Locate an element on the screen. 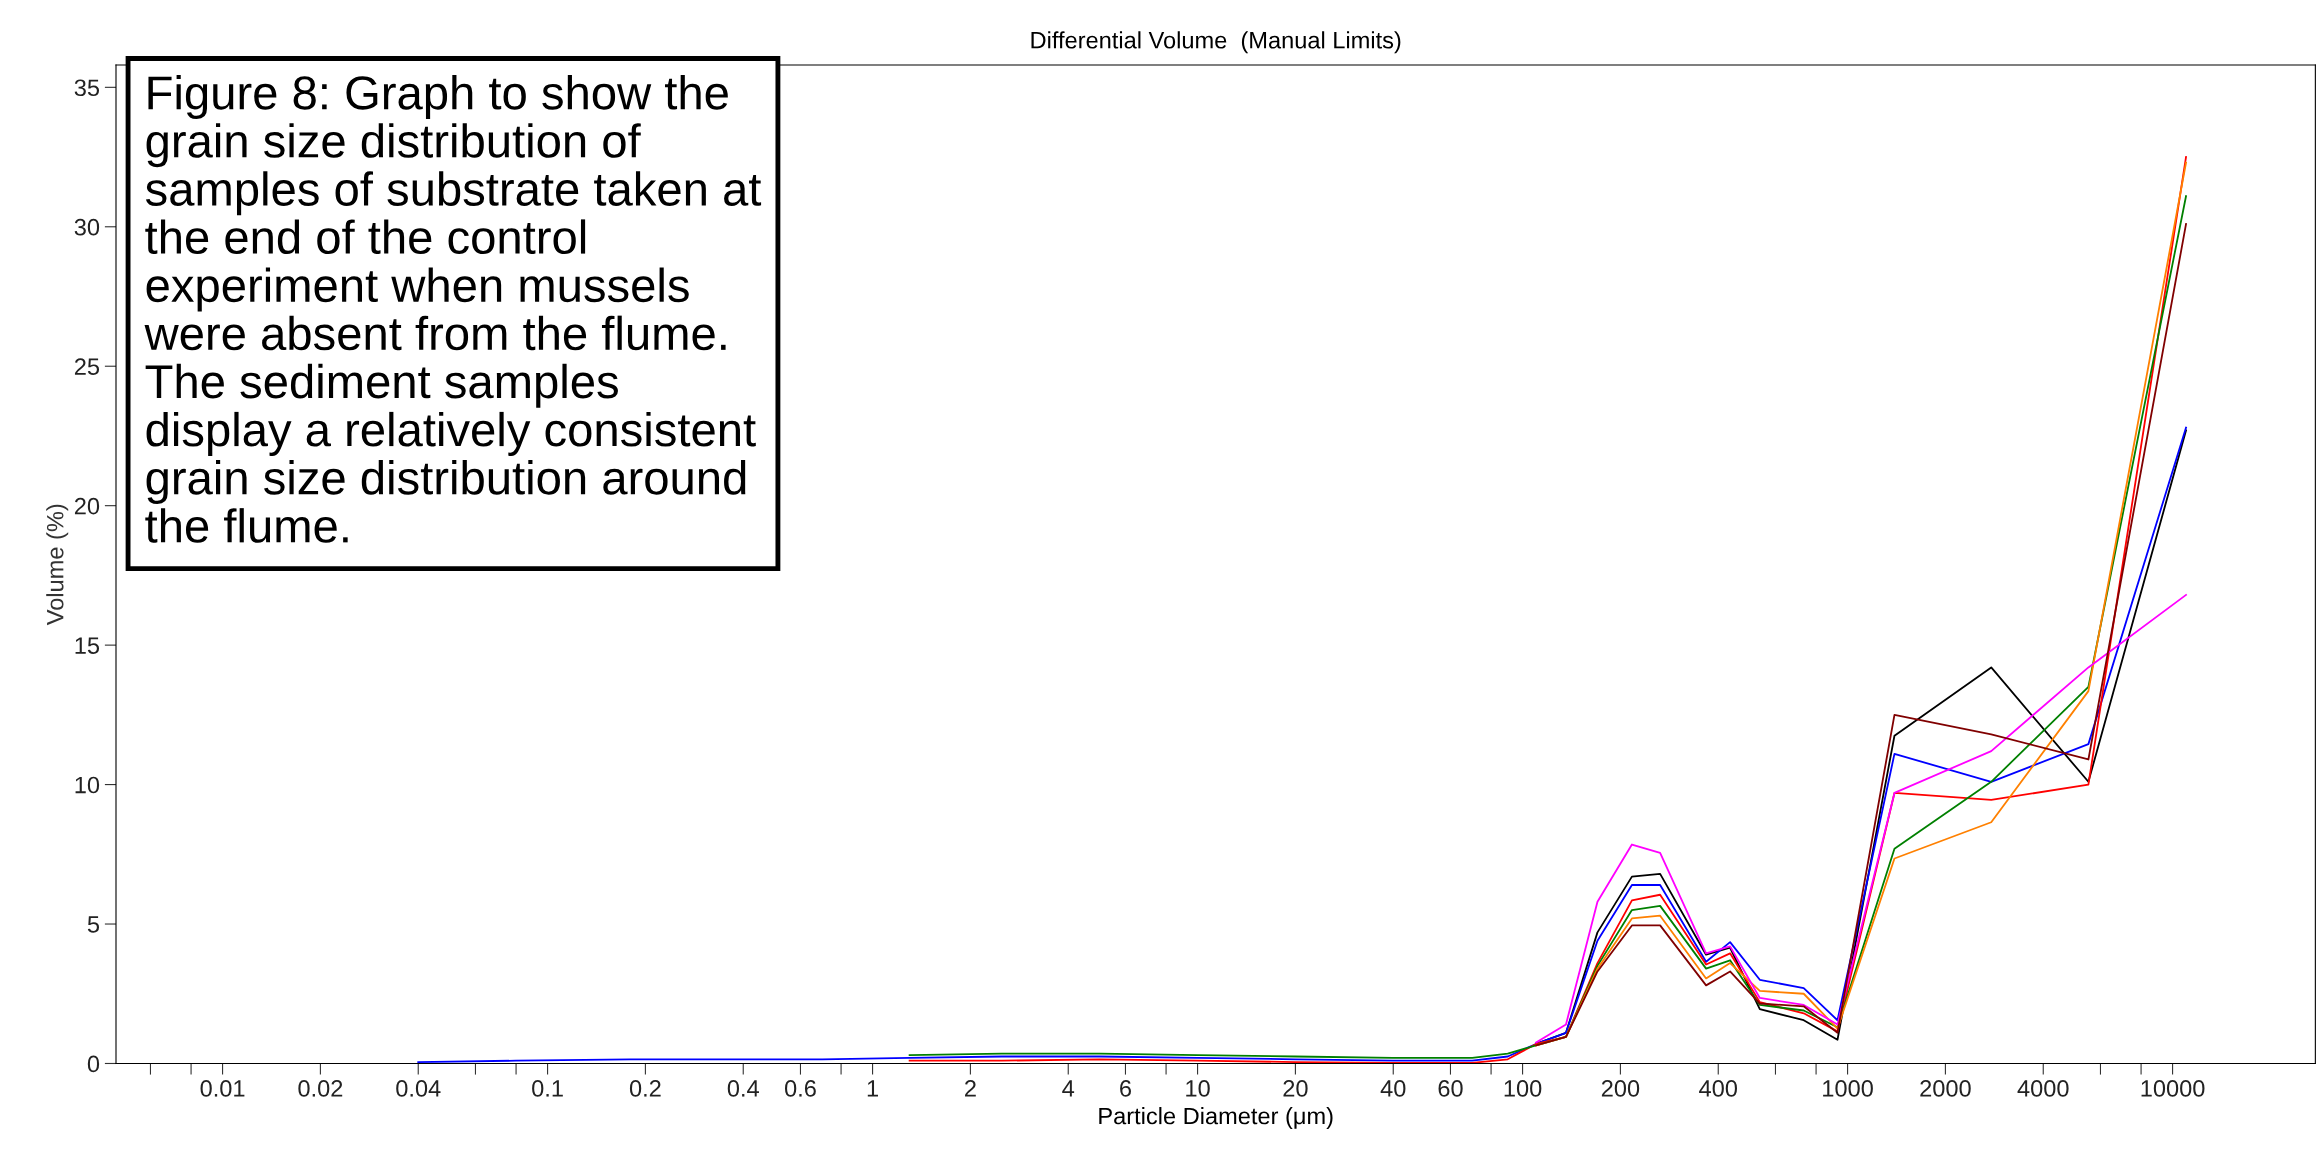 The height and width of the screenshot is (1161, 2320). x-tick-label: 6 is located at coordinates (1125, 1088).